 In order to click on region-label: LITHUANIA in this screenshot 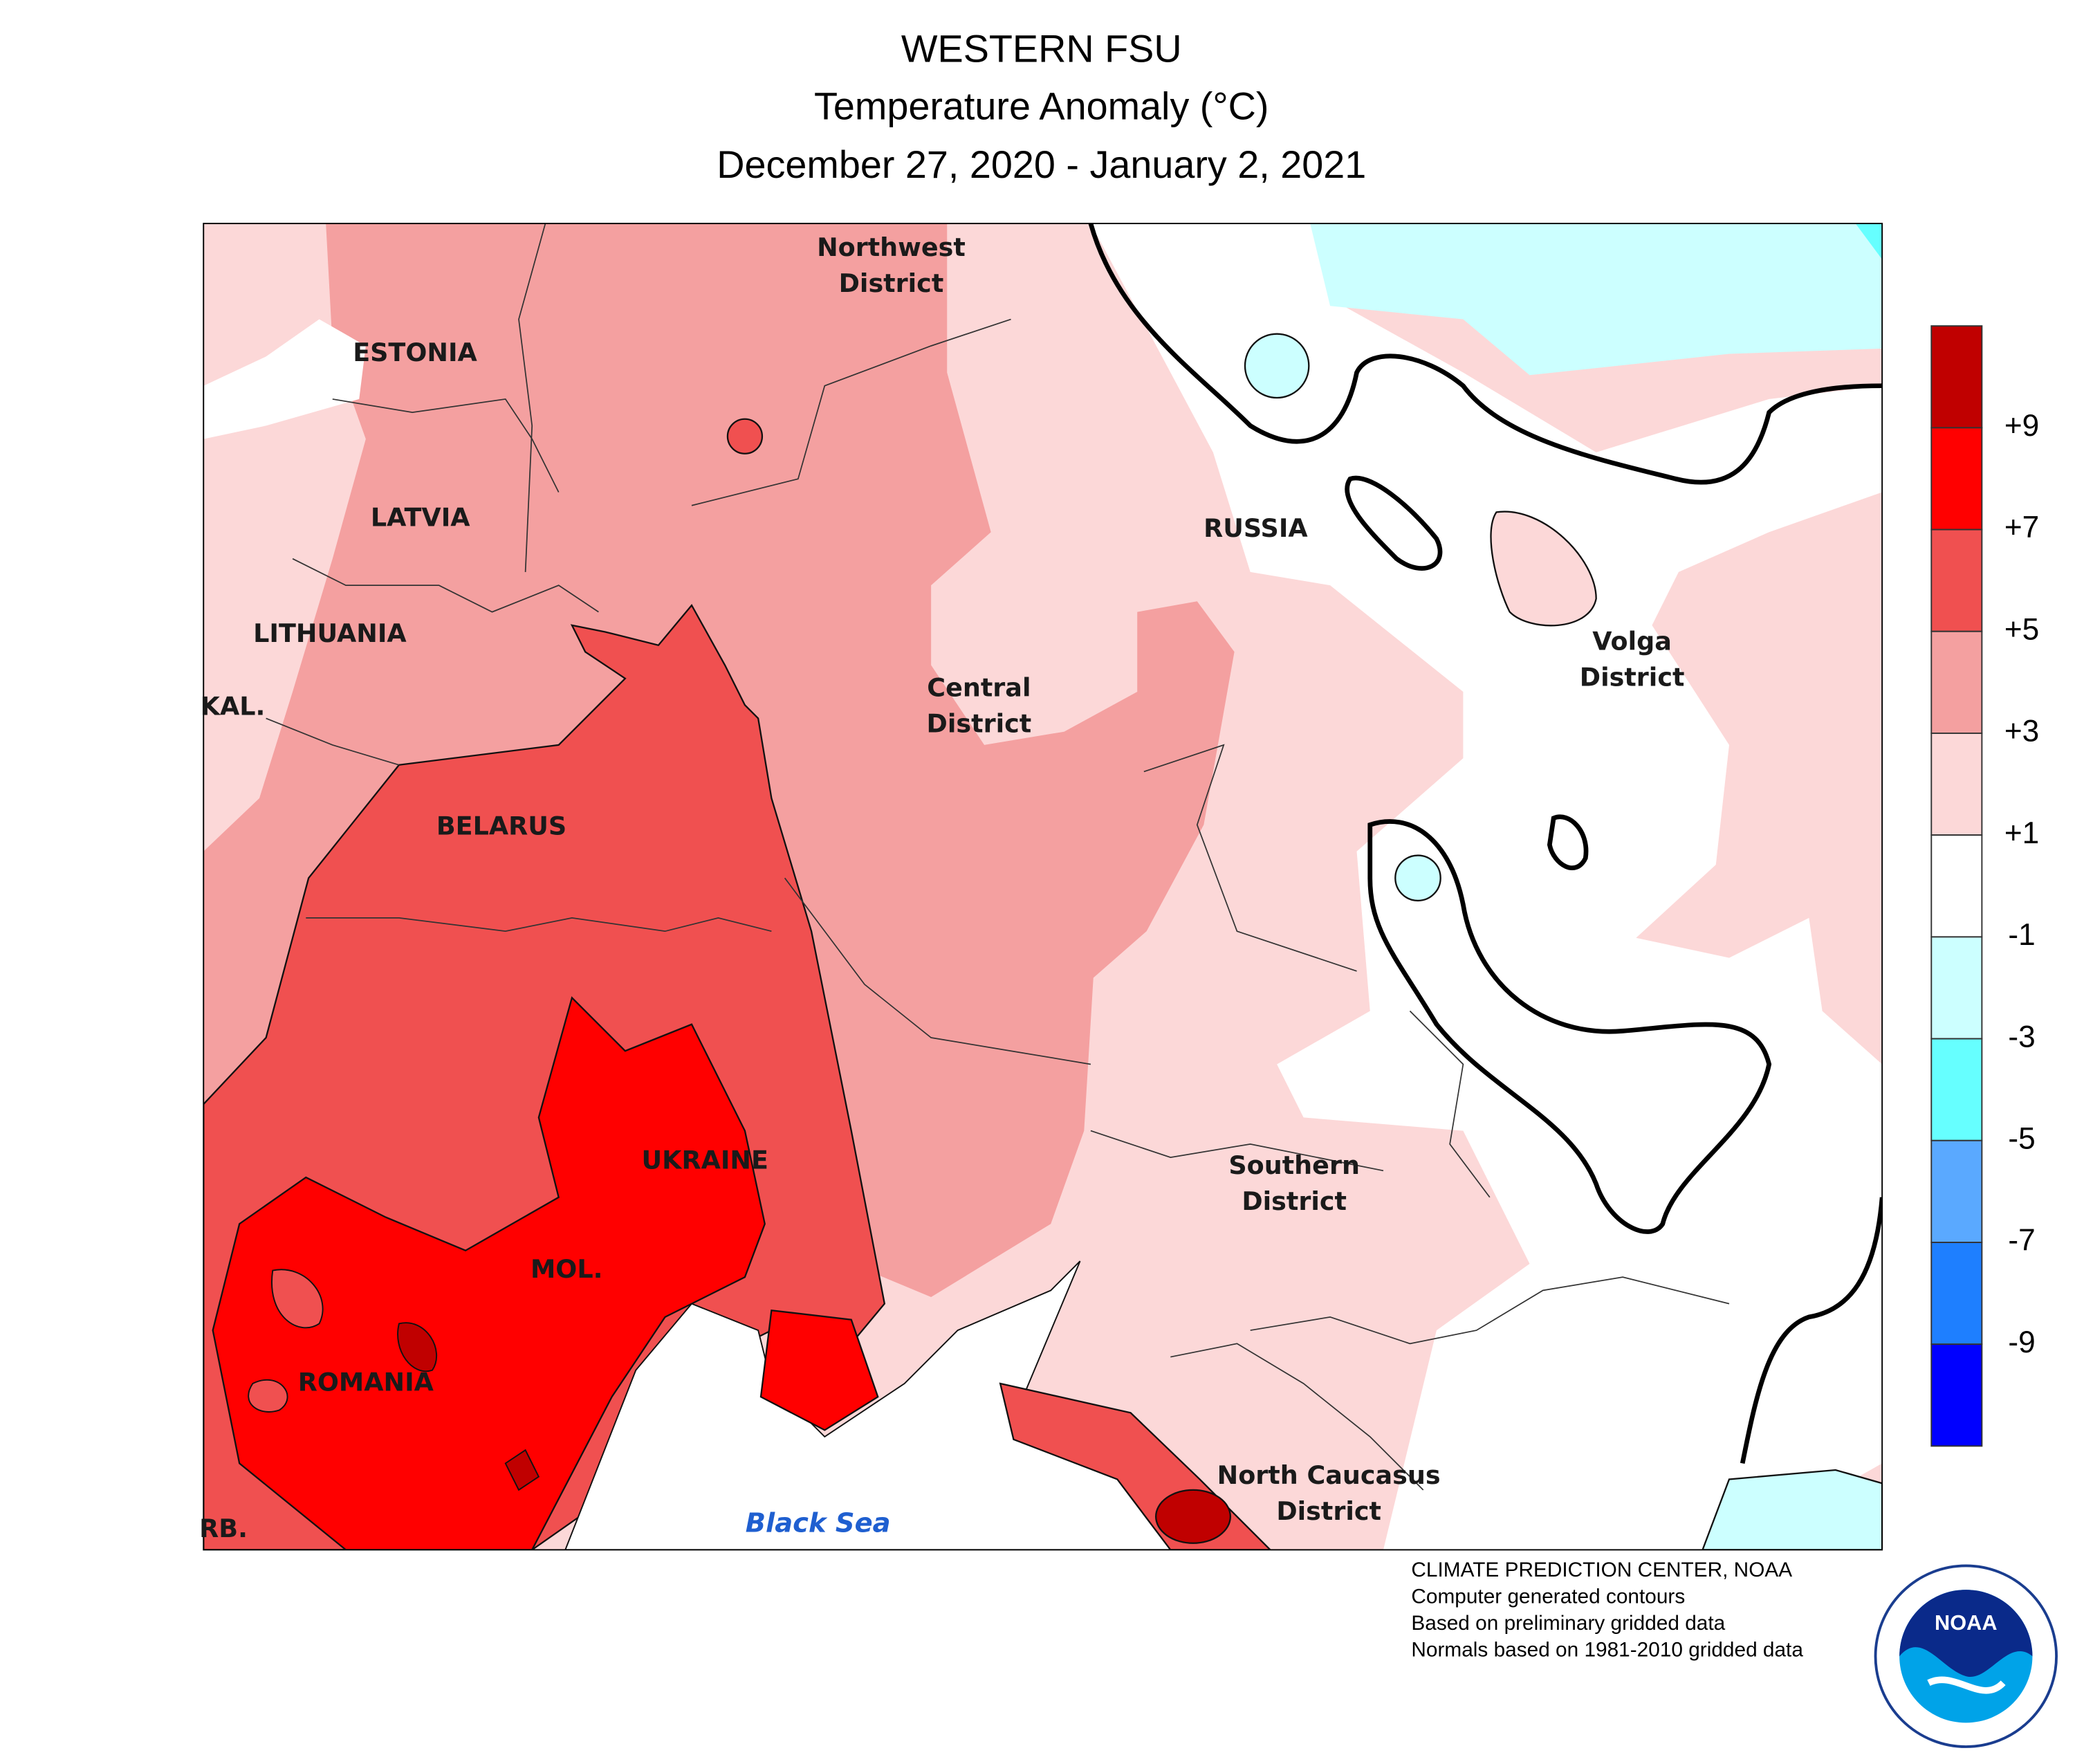, I will do `click(330, 633)`.